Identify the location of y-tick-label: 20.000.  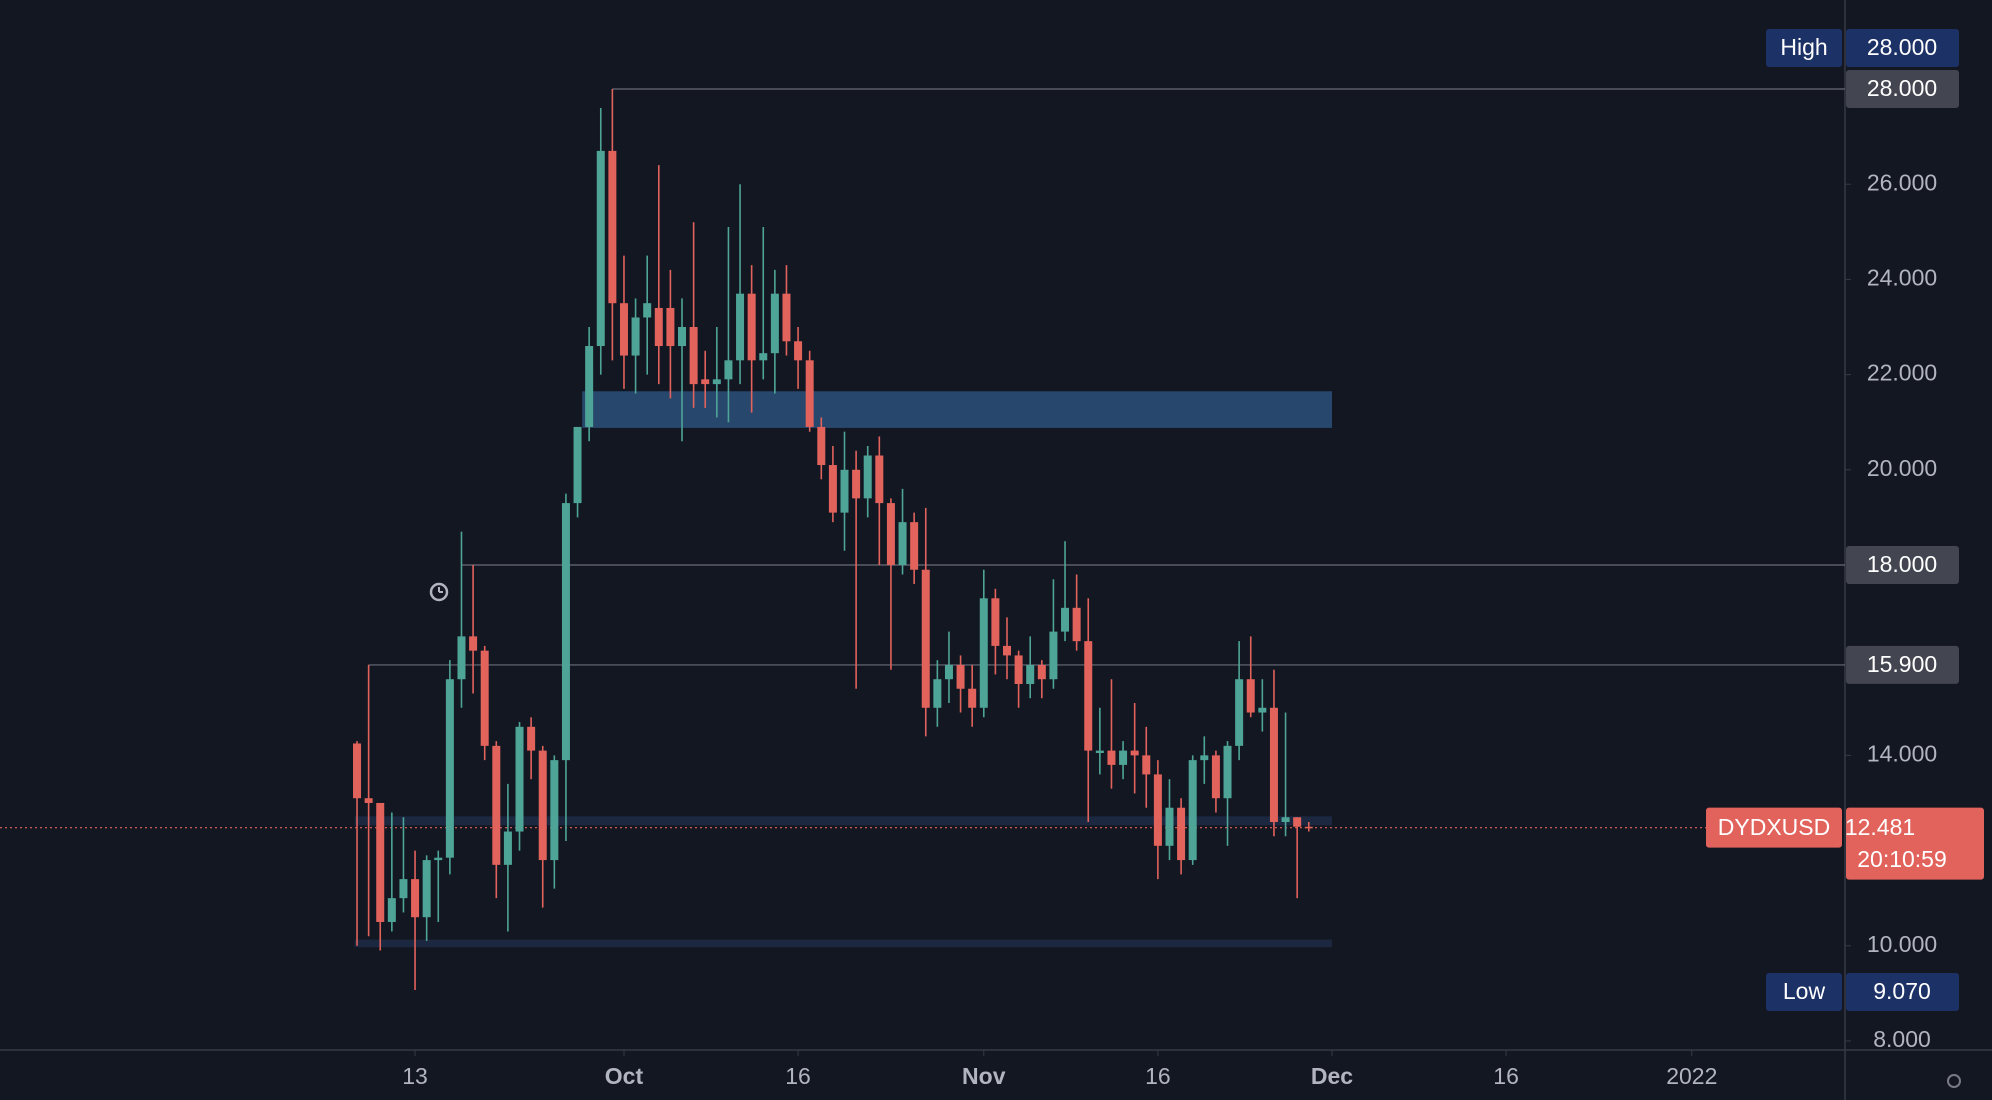
(1902, 468).